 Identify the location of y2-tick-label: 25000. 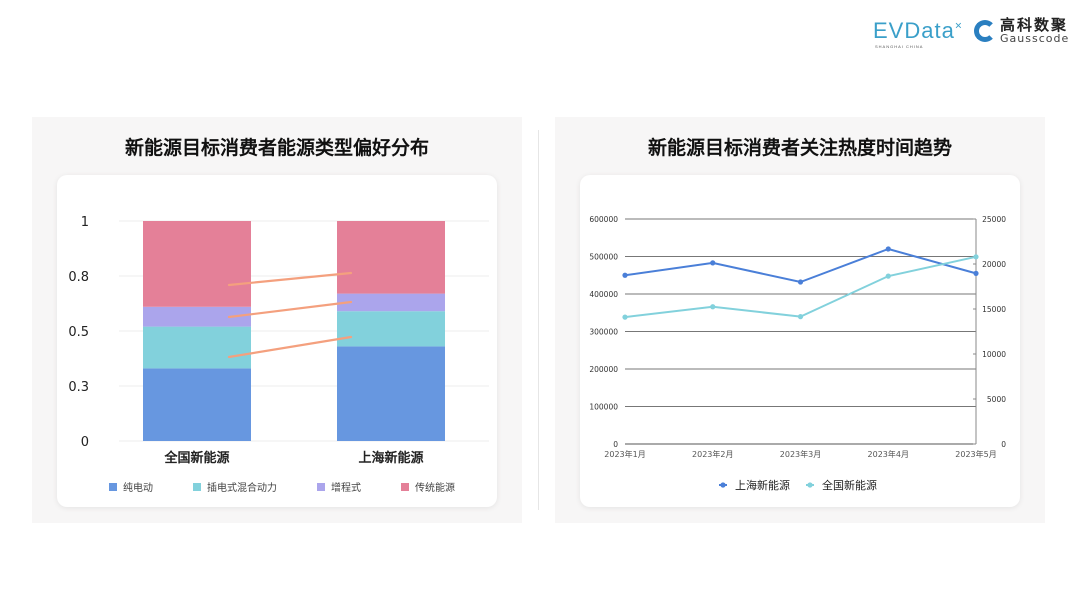
(994, 219).